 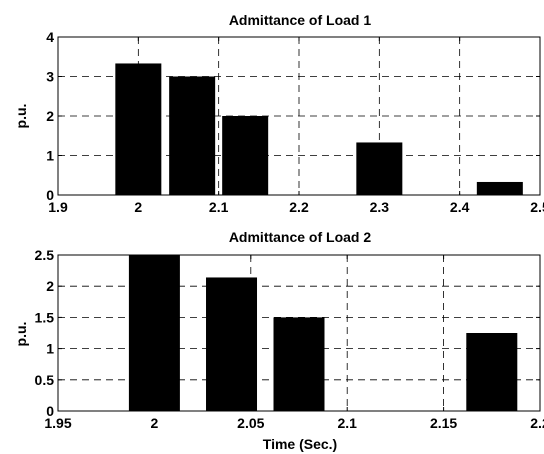 What do you see at coordinates (50, 37) in the screenshot?
I see `y-tick-label: 4` at bounding box center [50, 37].